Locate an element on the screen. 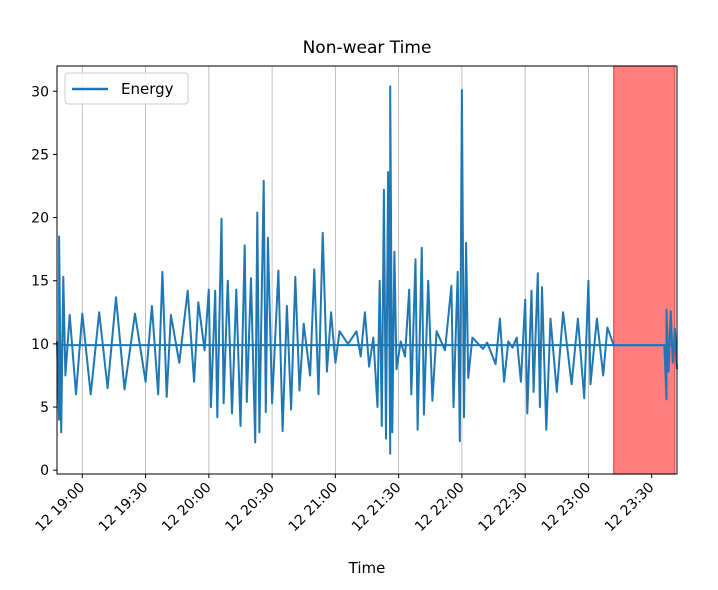  x-tick-label: 12 22:30 is located at coordinates (503, 508).